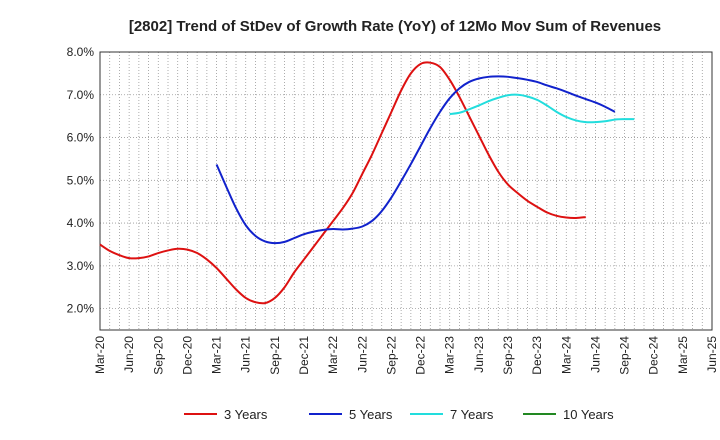 The width and height of the screenshot is (720, 440). I want to click on y-tick-label: 5.0%, so click(81, 180).